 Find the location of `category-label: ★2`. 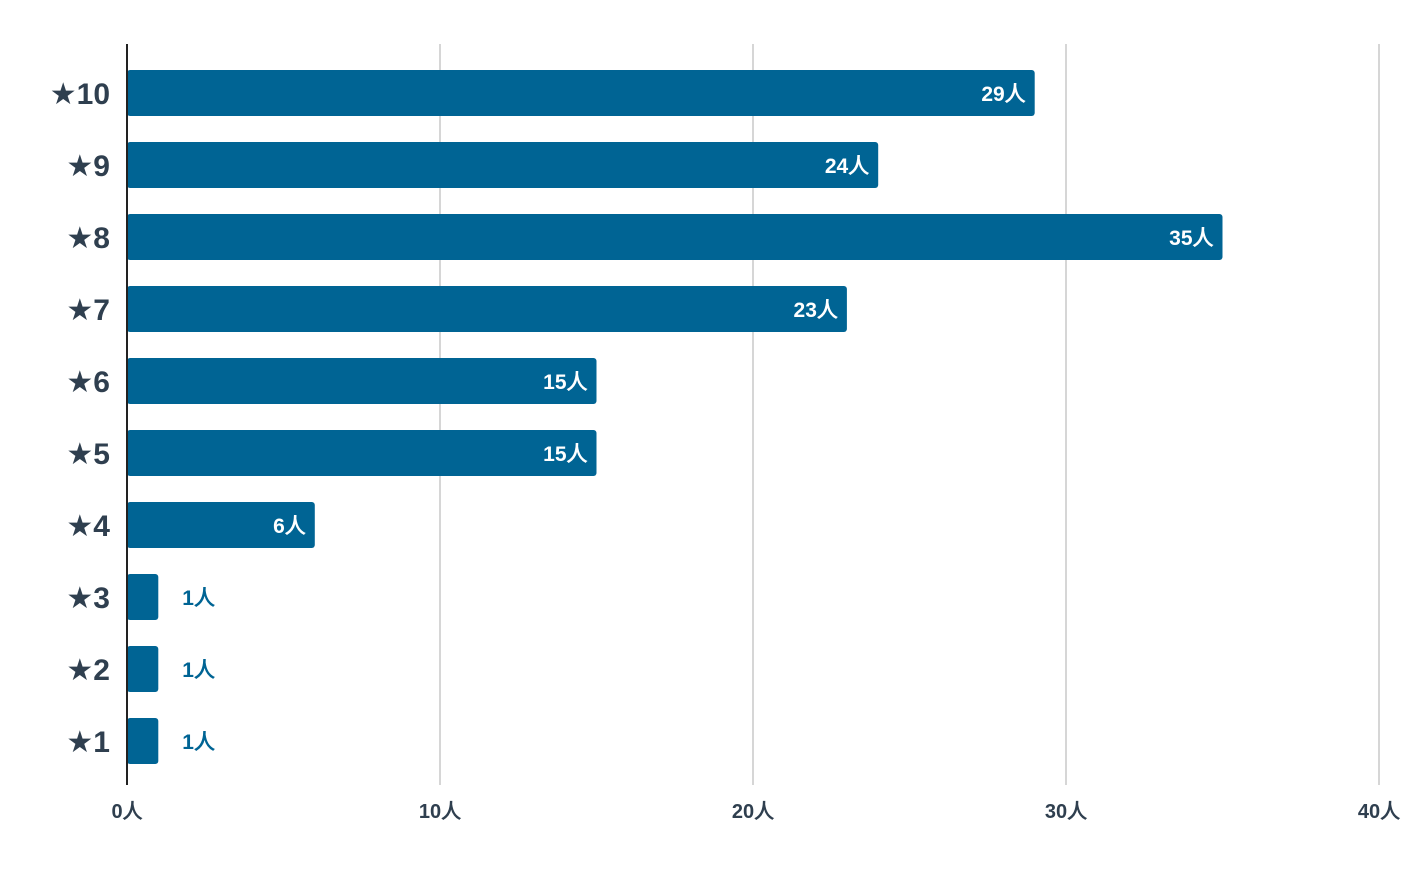

category-label: ★2 is located at coordinates (88, 670).